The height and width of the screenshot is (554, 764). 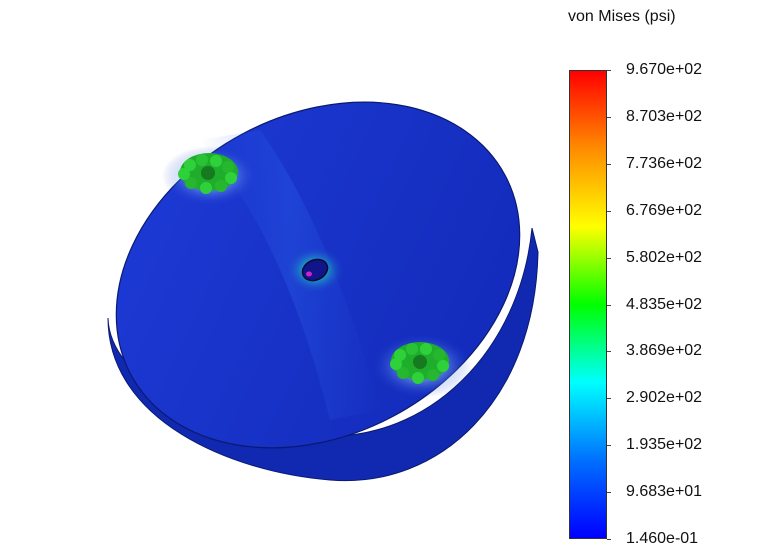 I want to click on legend-tick-label: 9.670e+02, so click(x=664, y=69).